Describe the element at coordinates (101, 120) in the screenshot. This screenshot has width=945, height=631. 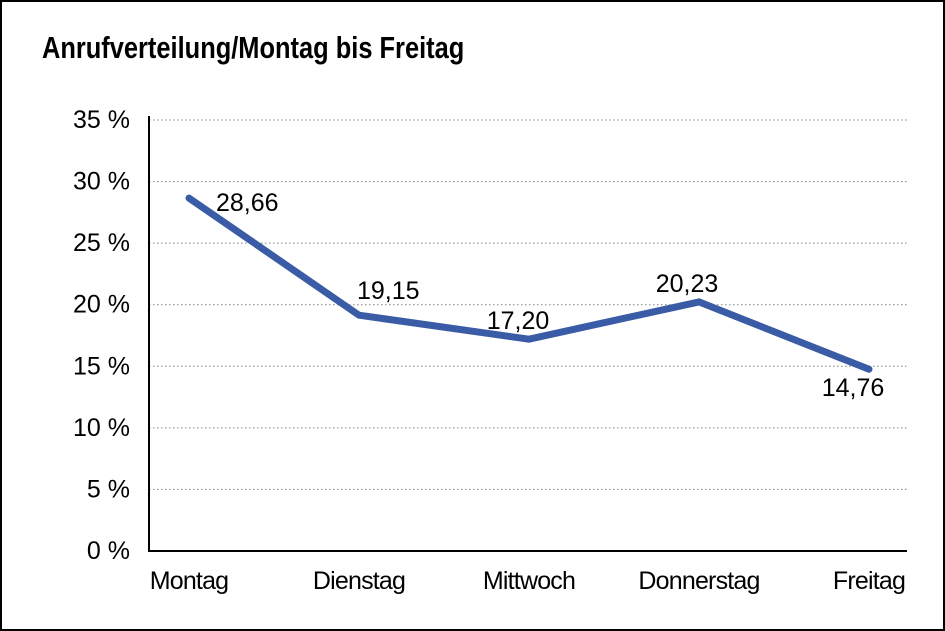
I see `y-tick-label: 35 %` at that location.